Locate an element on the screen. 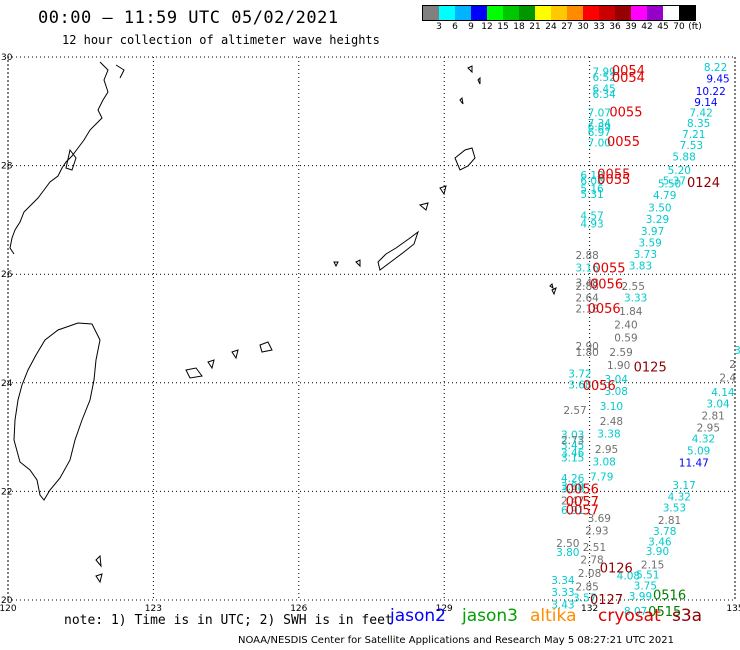 This screenshot has width=740, height=650. pass-time-label: 0124 is located at coordinates (703, 183).